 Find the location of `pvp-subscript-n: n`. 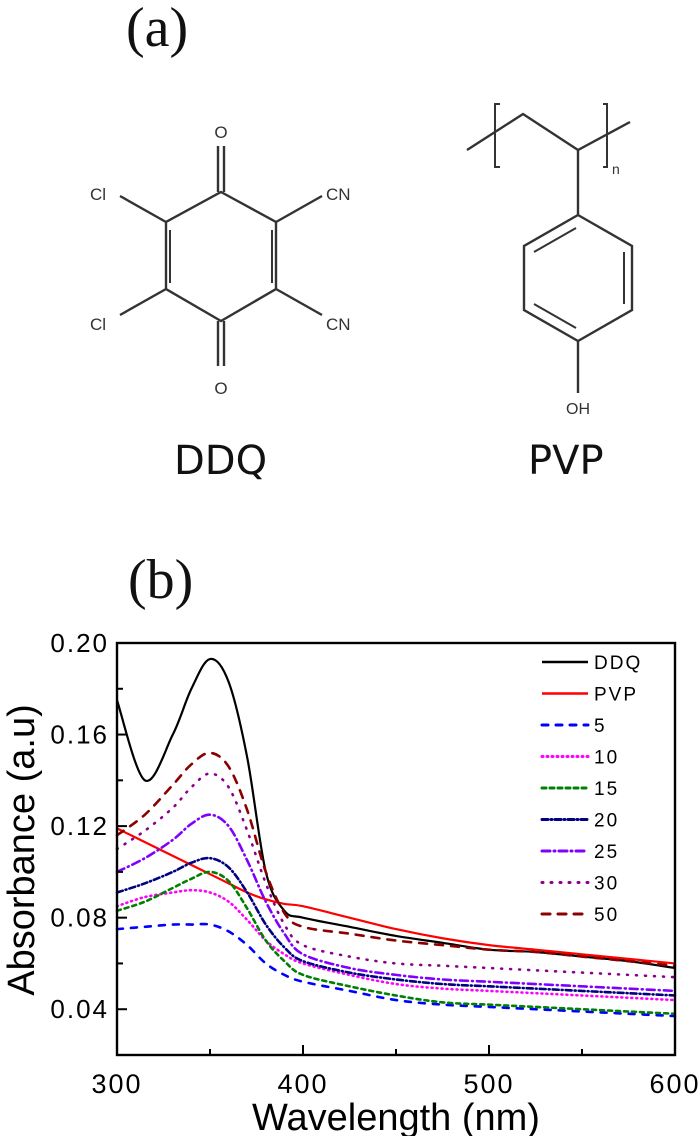

pvp-subscript-n: n is located at coordinates (616, 169).